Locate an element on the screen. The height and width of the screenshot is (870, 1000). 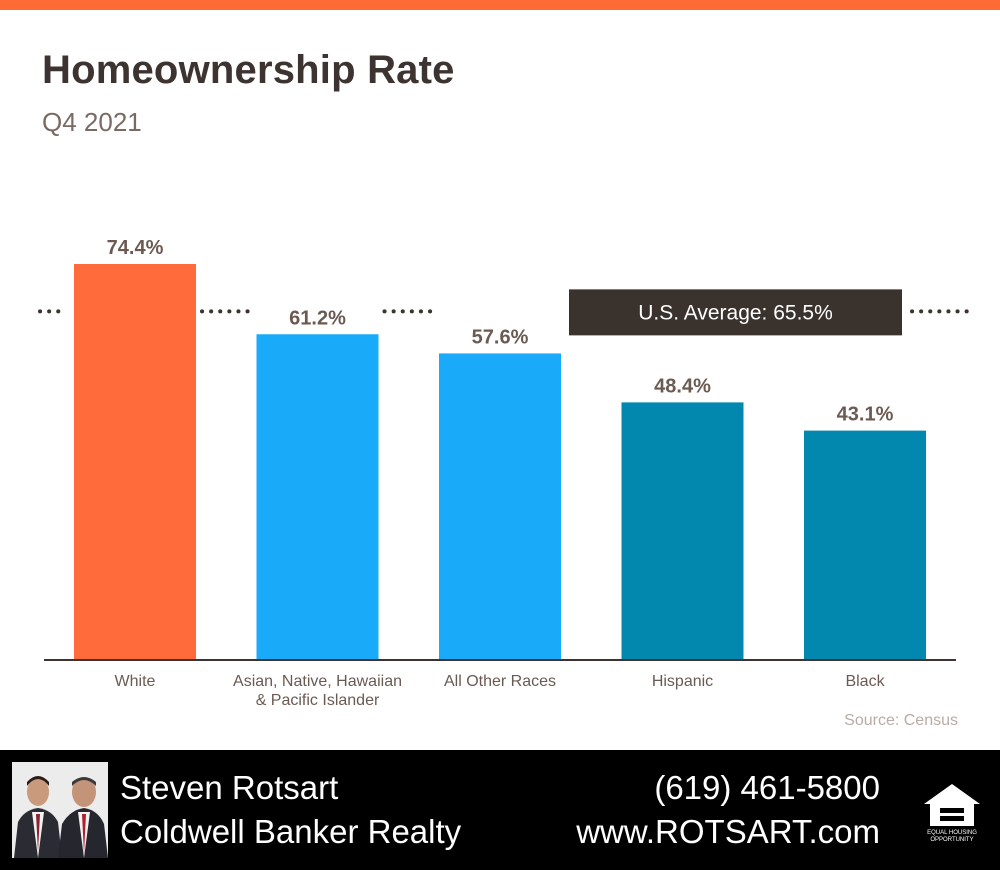
bar-value-label: 48.4% is located at coordinates (682, 386).